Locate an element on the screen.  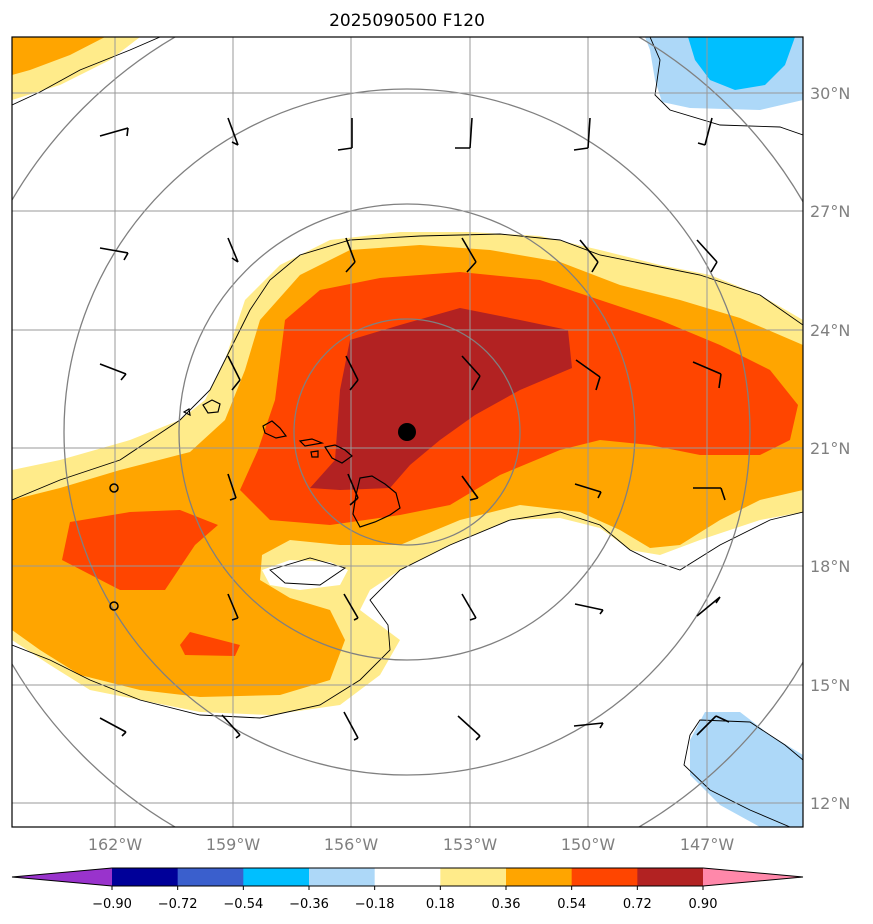
negative-anomaly-region-ne-inner is located at coordinates (741, 63).